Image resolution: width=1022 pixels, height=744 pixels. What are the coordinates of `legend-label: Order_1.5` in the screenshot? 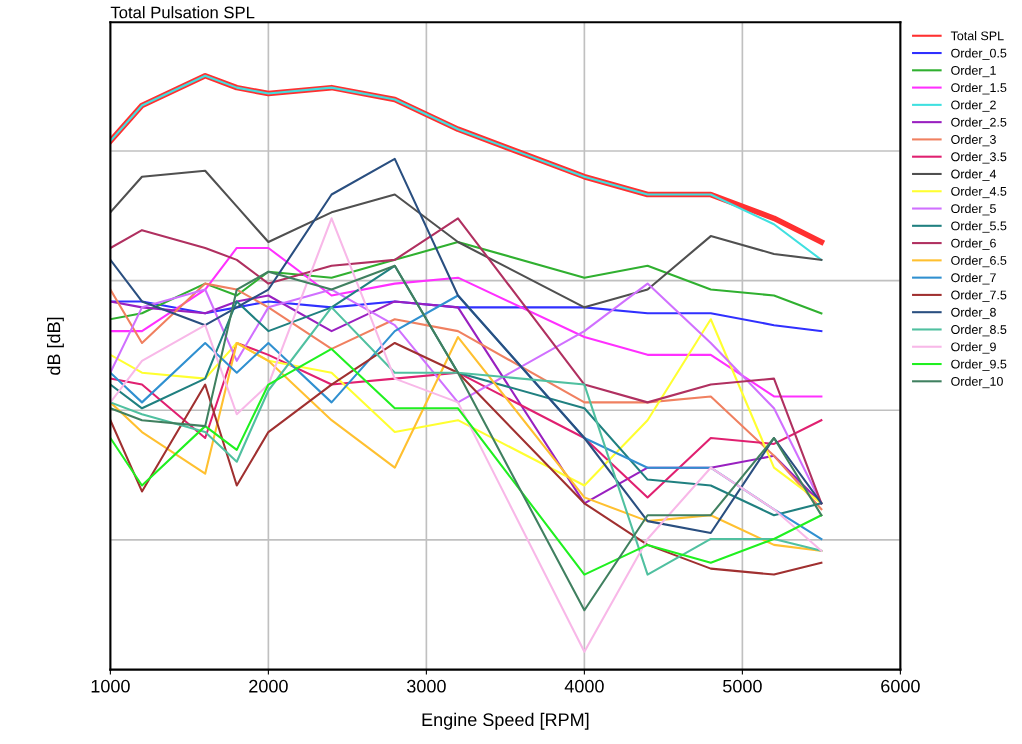 It's located at (979, 88).